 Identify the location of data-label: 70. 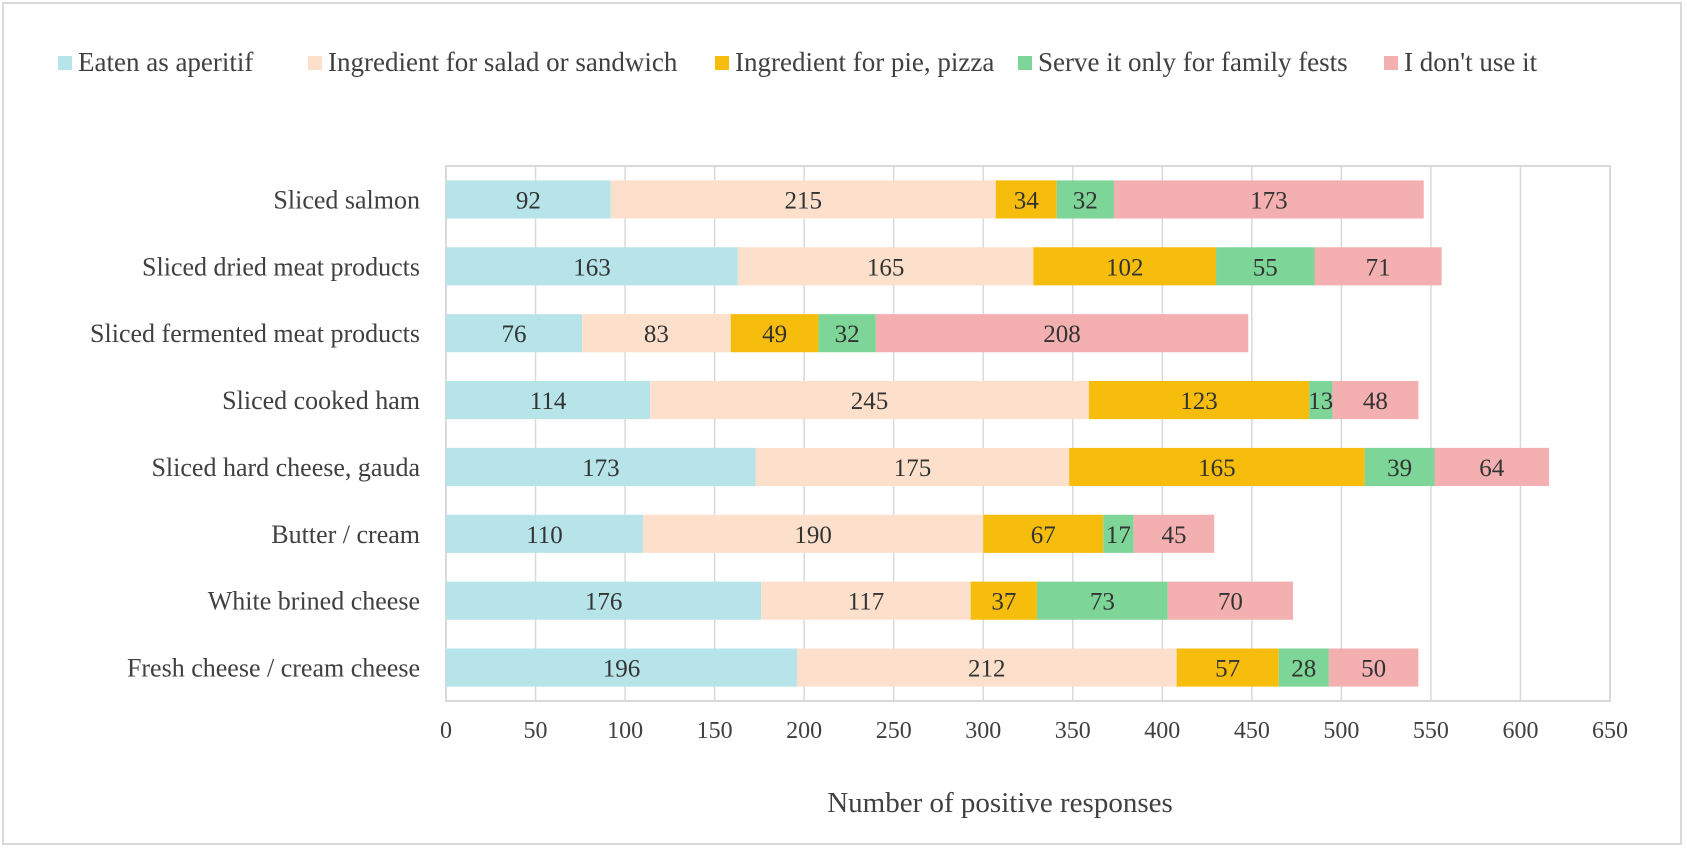
(1230, 602).